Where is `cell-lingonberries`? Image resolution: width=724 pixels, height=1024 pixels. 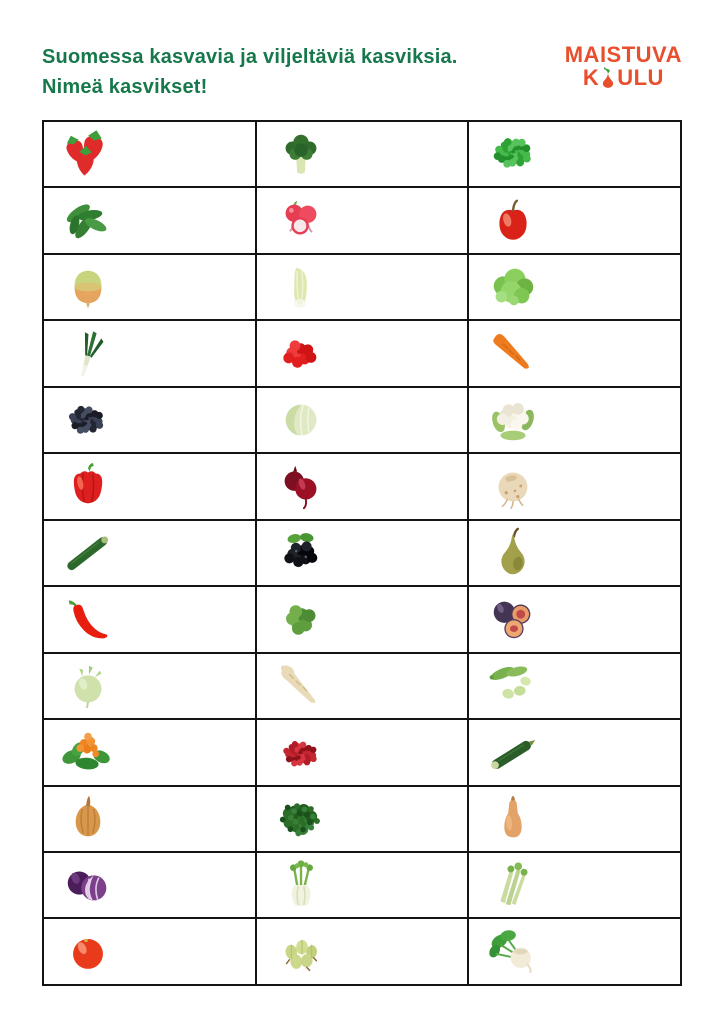 cell-lingonberries is located at coordinates (362, 752).